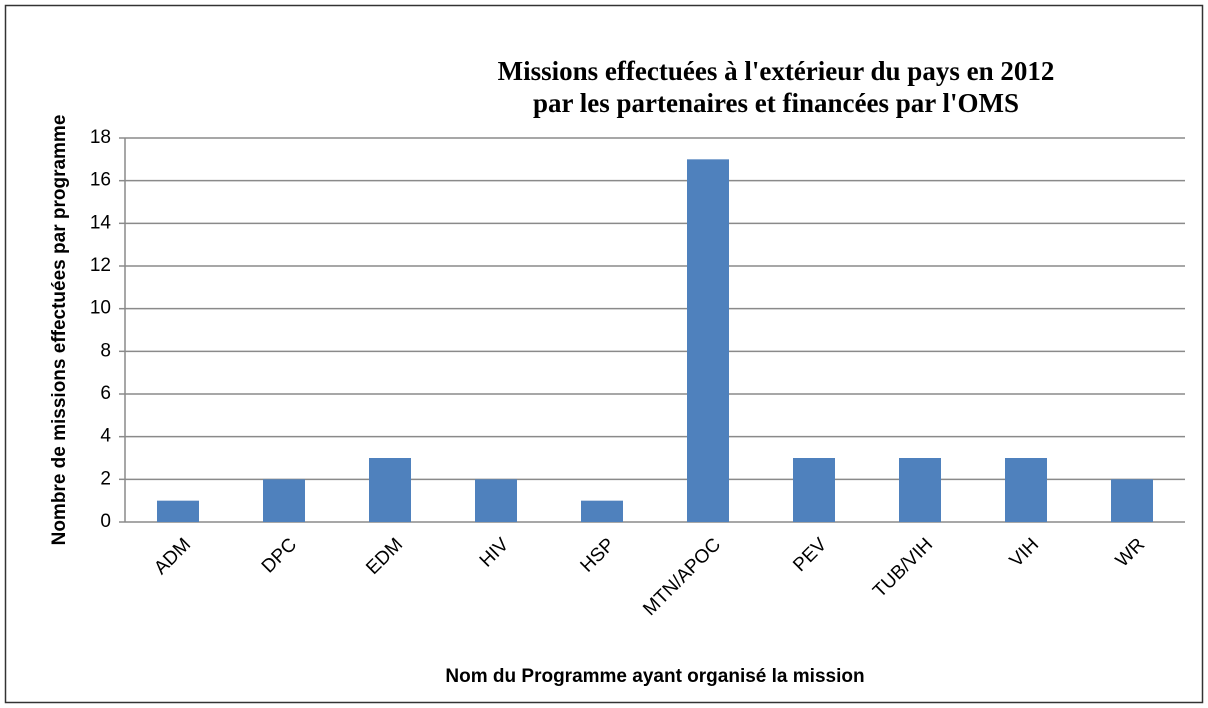 This screenshot has height=708, width=1208. Describe the element at coordinates (105, 521) in the screenshot. I see `y-tick-label: 0` at that location.